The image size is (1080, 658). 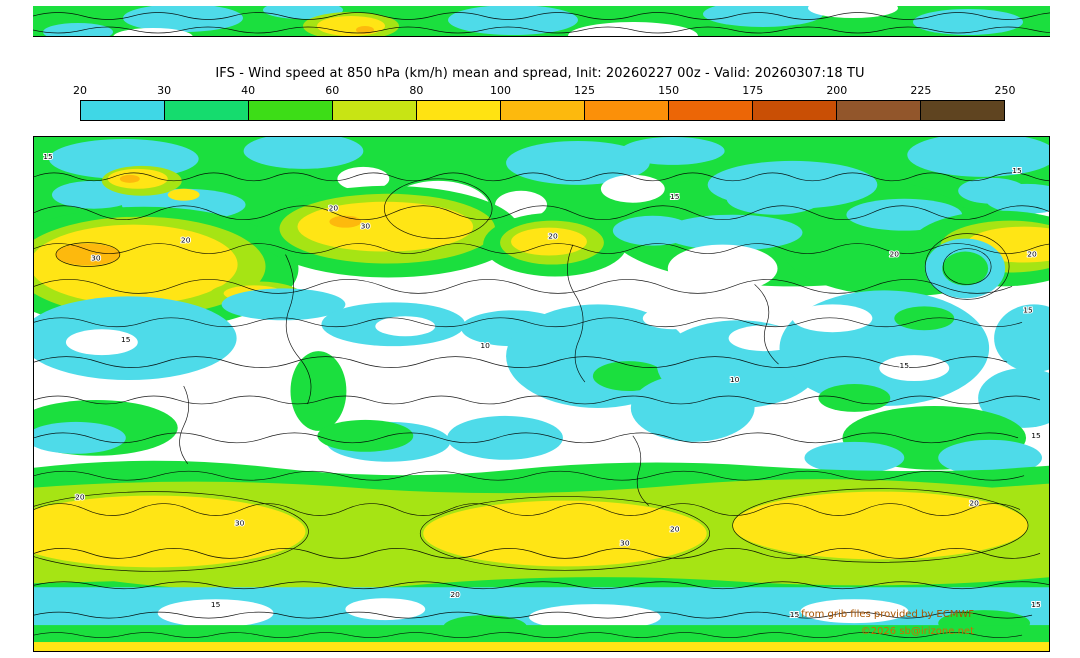 I want to click on previous-map-strip, so click(x=541, y=21).